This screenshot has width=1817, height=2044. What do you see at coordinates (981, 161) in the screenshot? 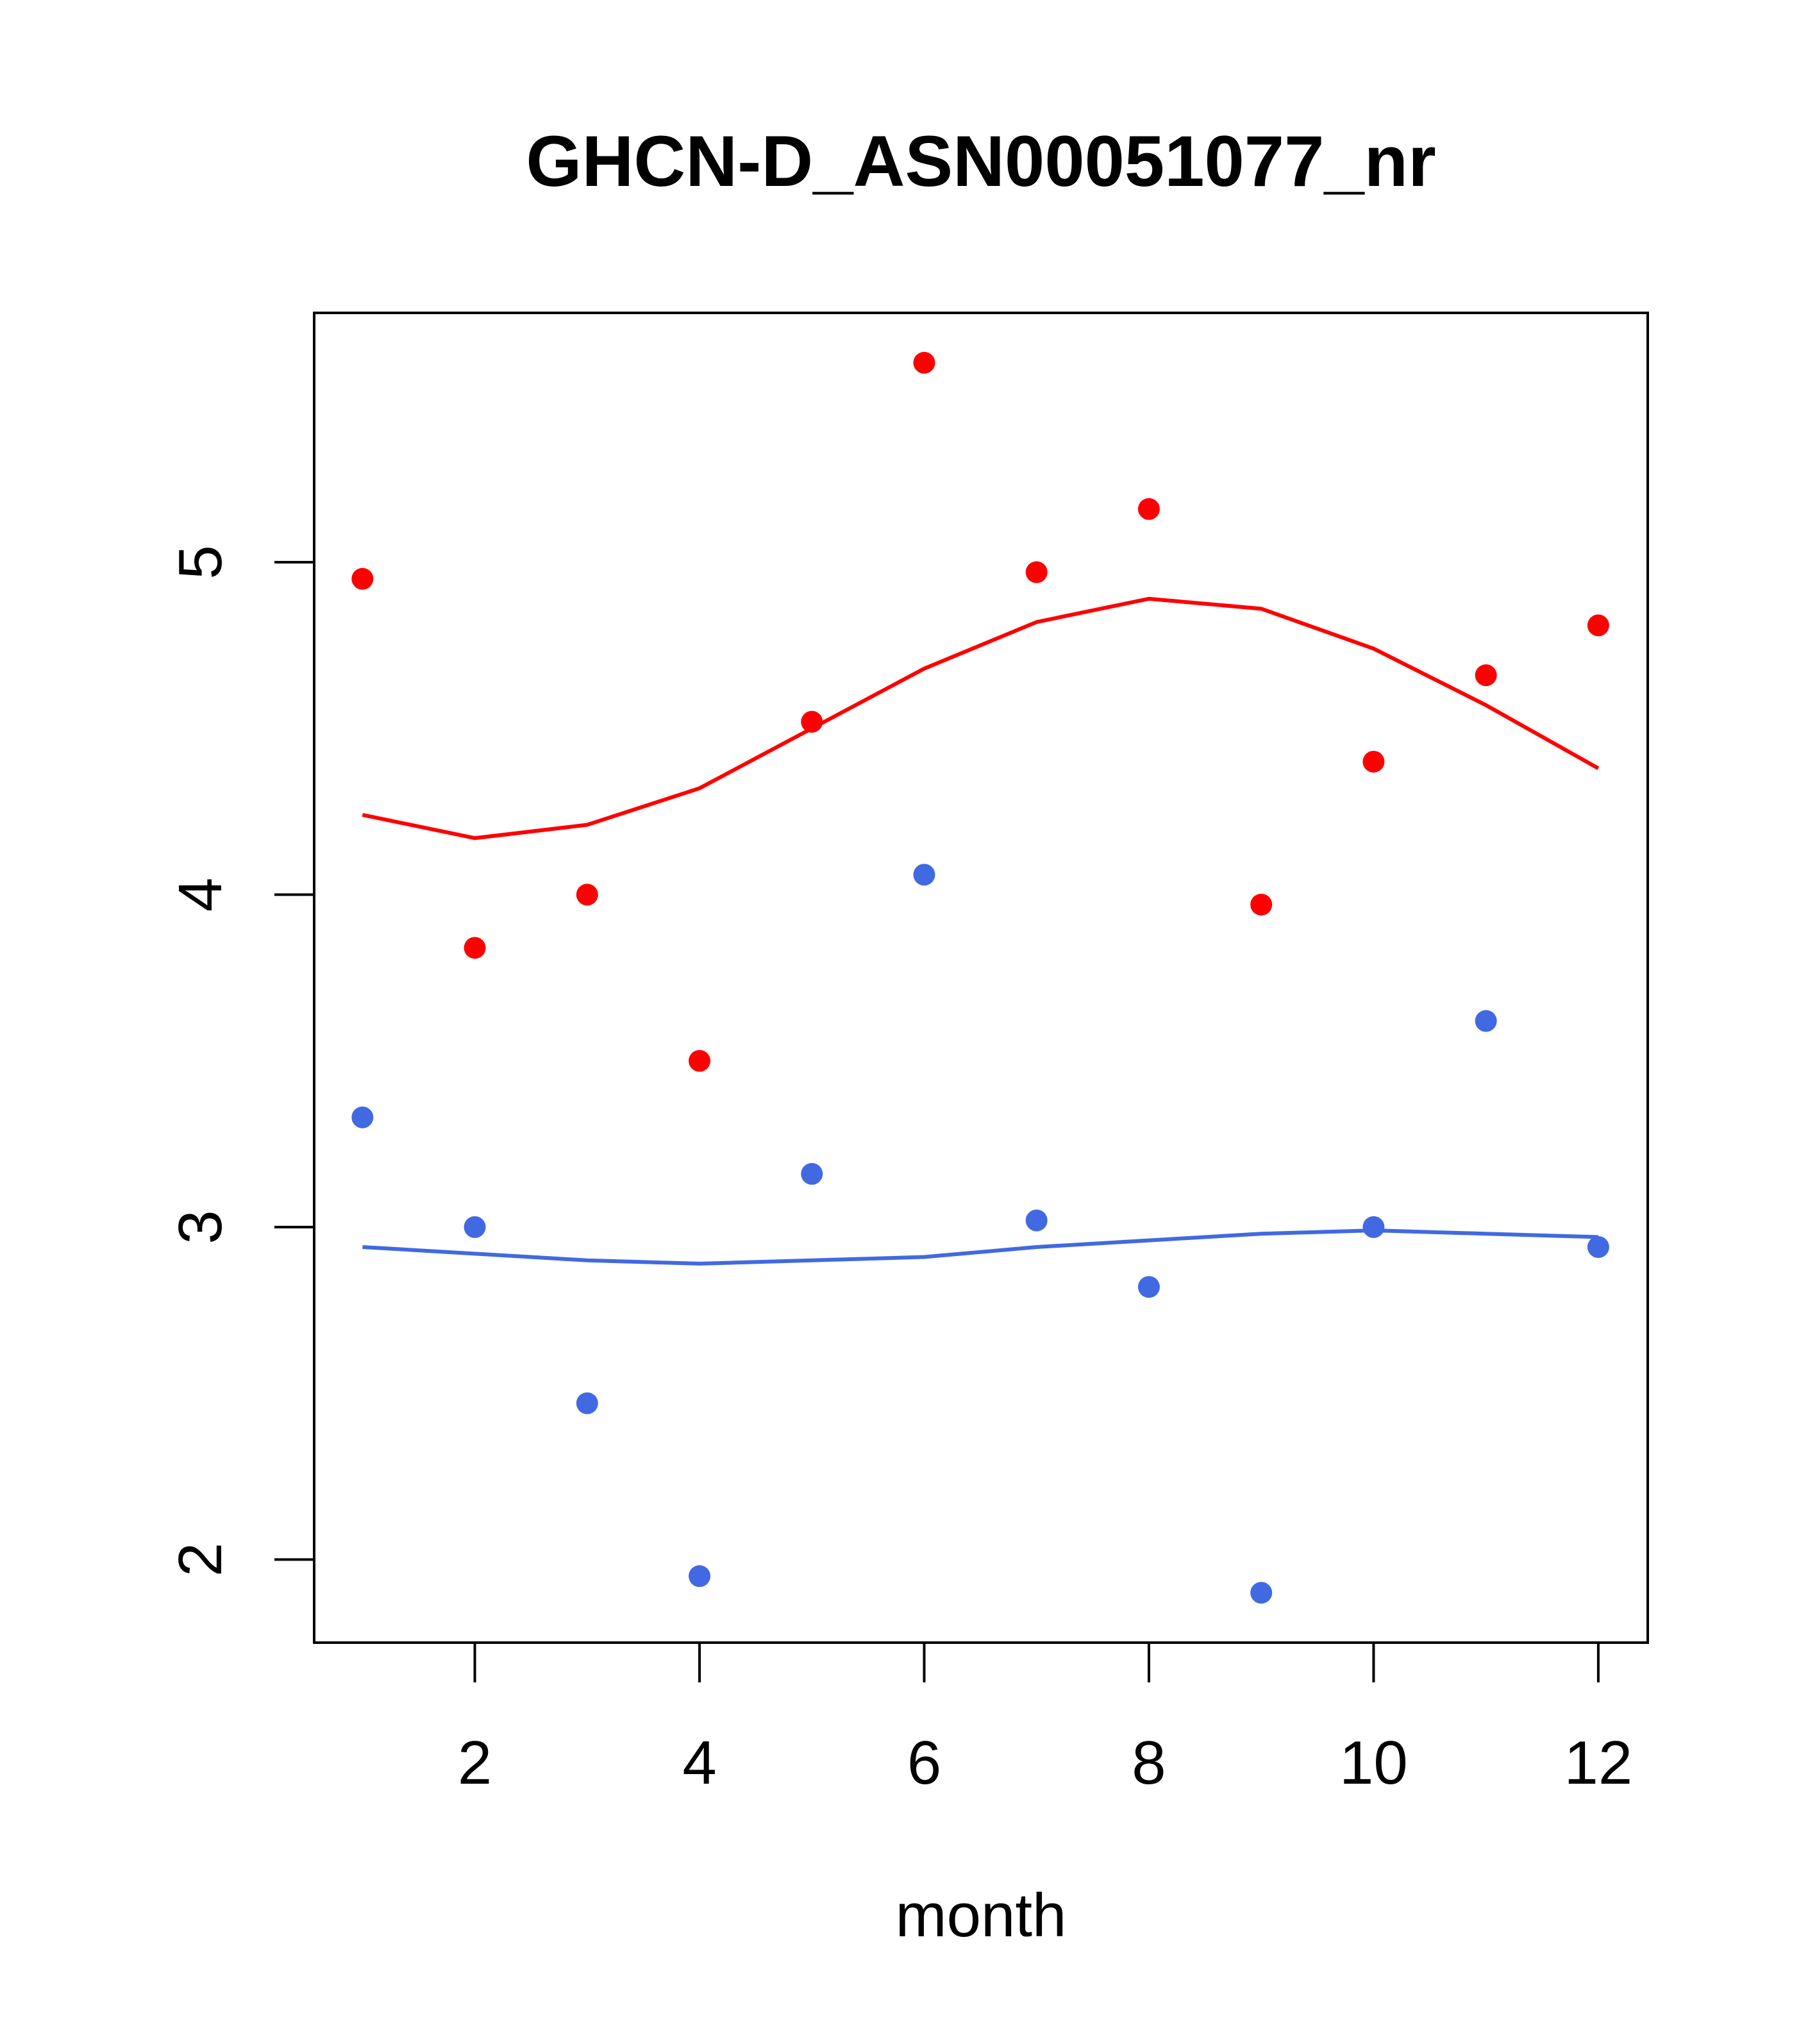
I see `chart-title: GHCN-D_ASN00051077_nr` at bounding box center [981, 161].